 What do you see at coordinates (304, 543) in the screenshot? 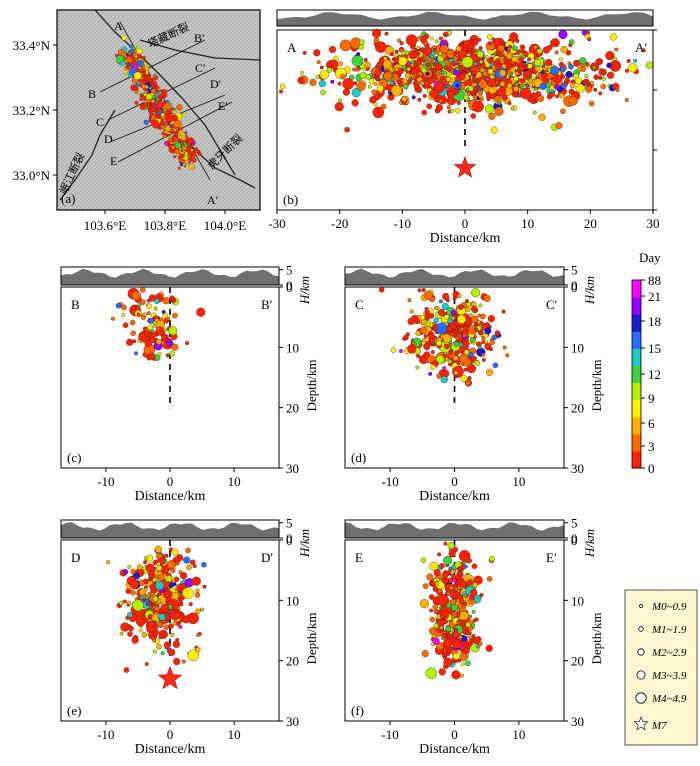
I see `h-axis-label: H/km` at bounding box center [304, 543].